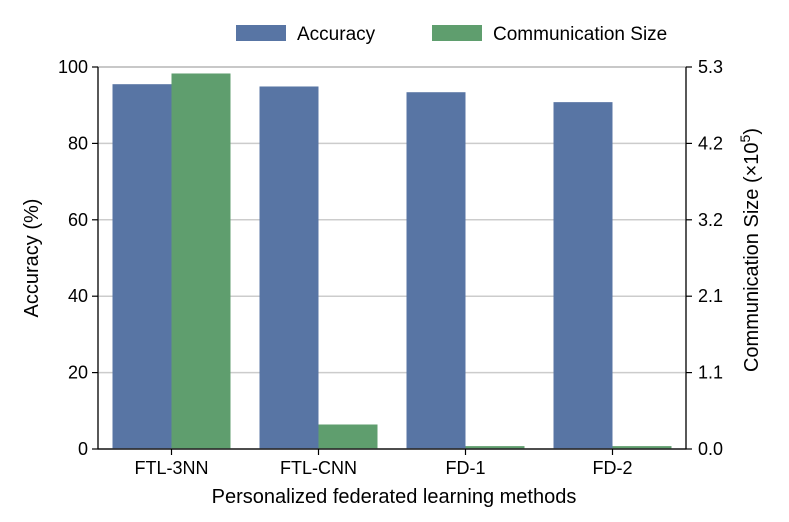 The height and width of the screenshot is (522, 789). What do you see at coordinates (752, 131) in the screenshot?
I see `y2-axis-label-suffix: )` at bounding box center [752, 131].